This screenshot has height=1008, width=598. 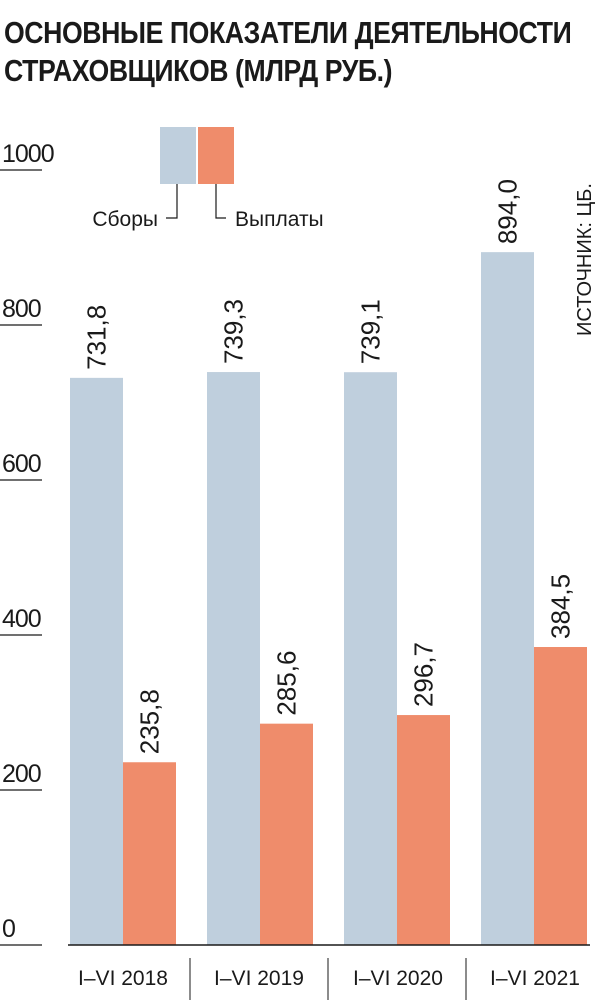 I want to click on data-label: 894,0, so click(x=508, y=211).